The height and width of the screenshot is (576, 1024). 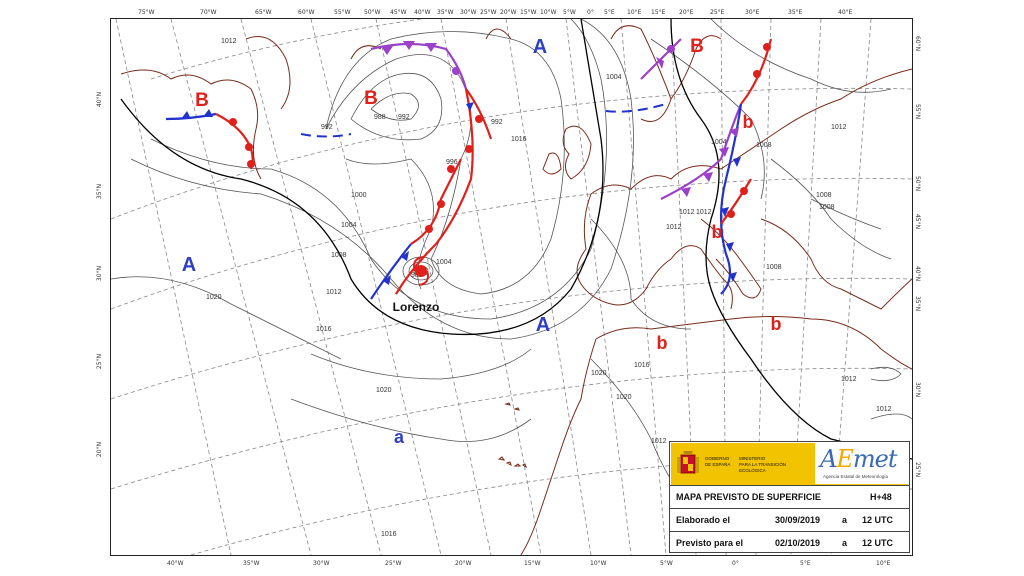 I want to click on lon-label: 40°E, so click(x=845, y=12).